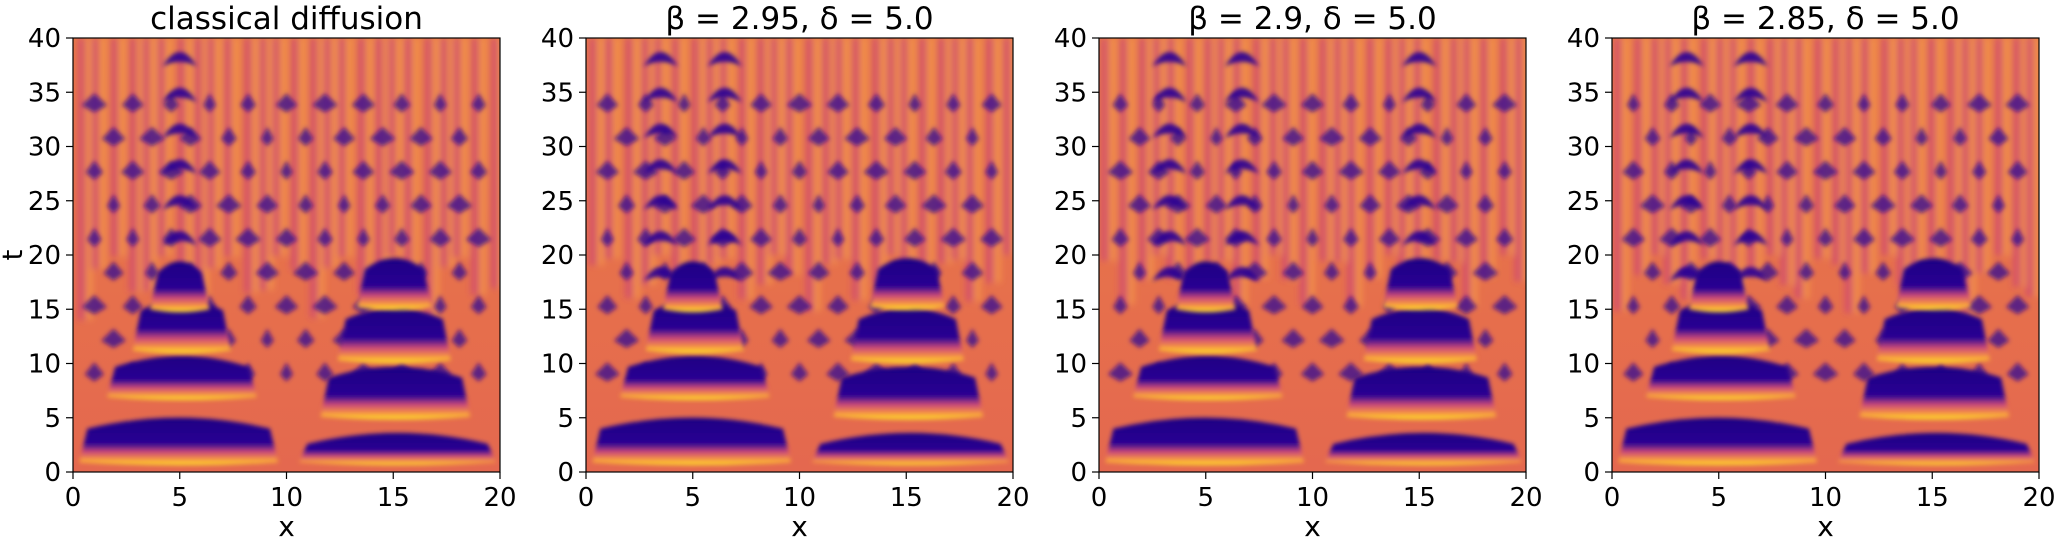  What do you see at coordinates (565, 473) in the screenshot?
I see `y-tick-label: 0` at bounding box center [565, 473].